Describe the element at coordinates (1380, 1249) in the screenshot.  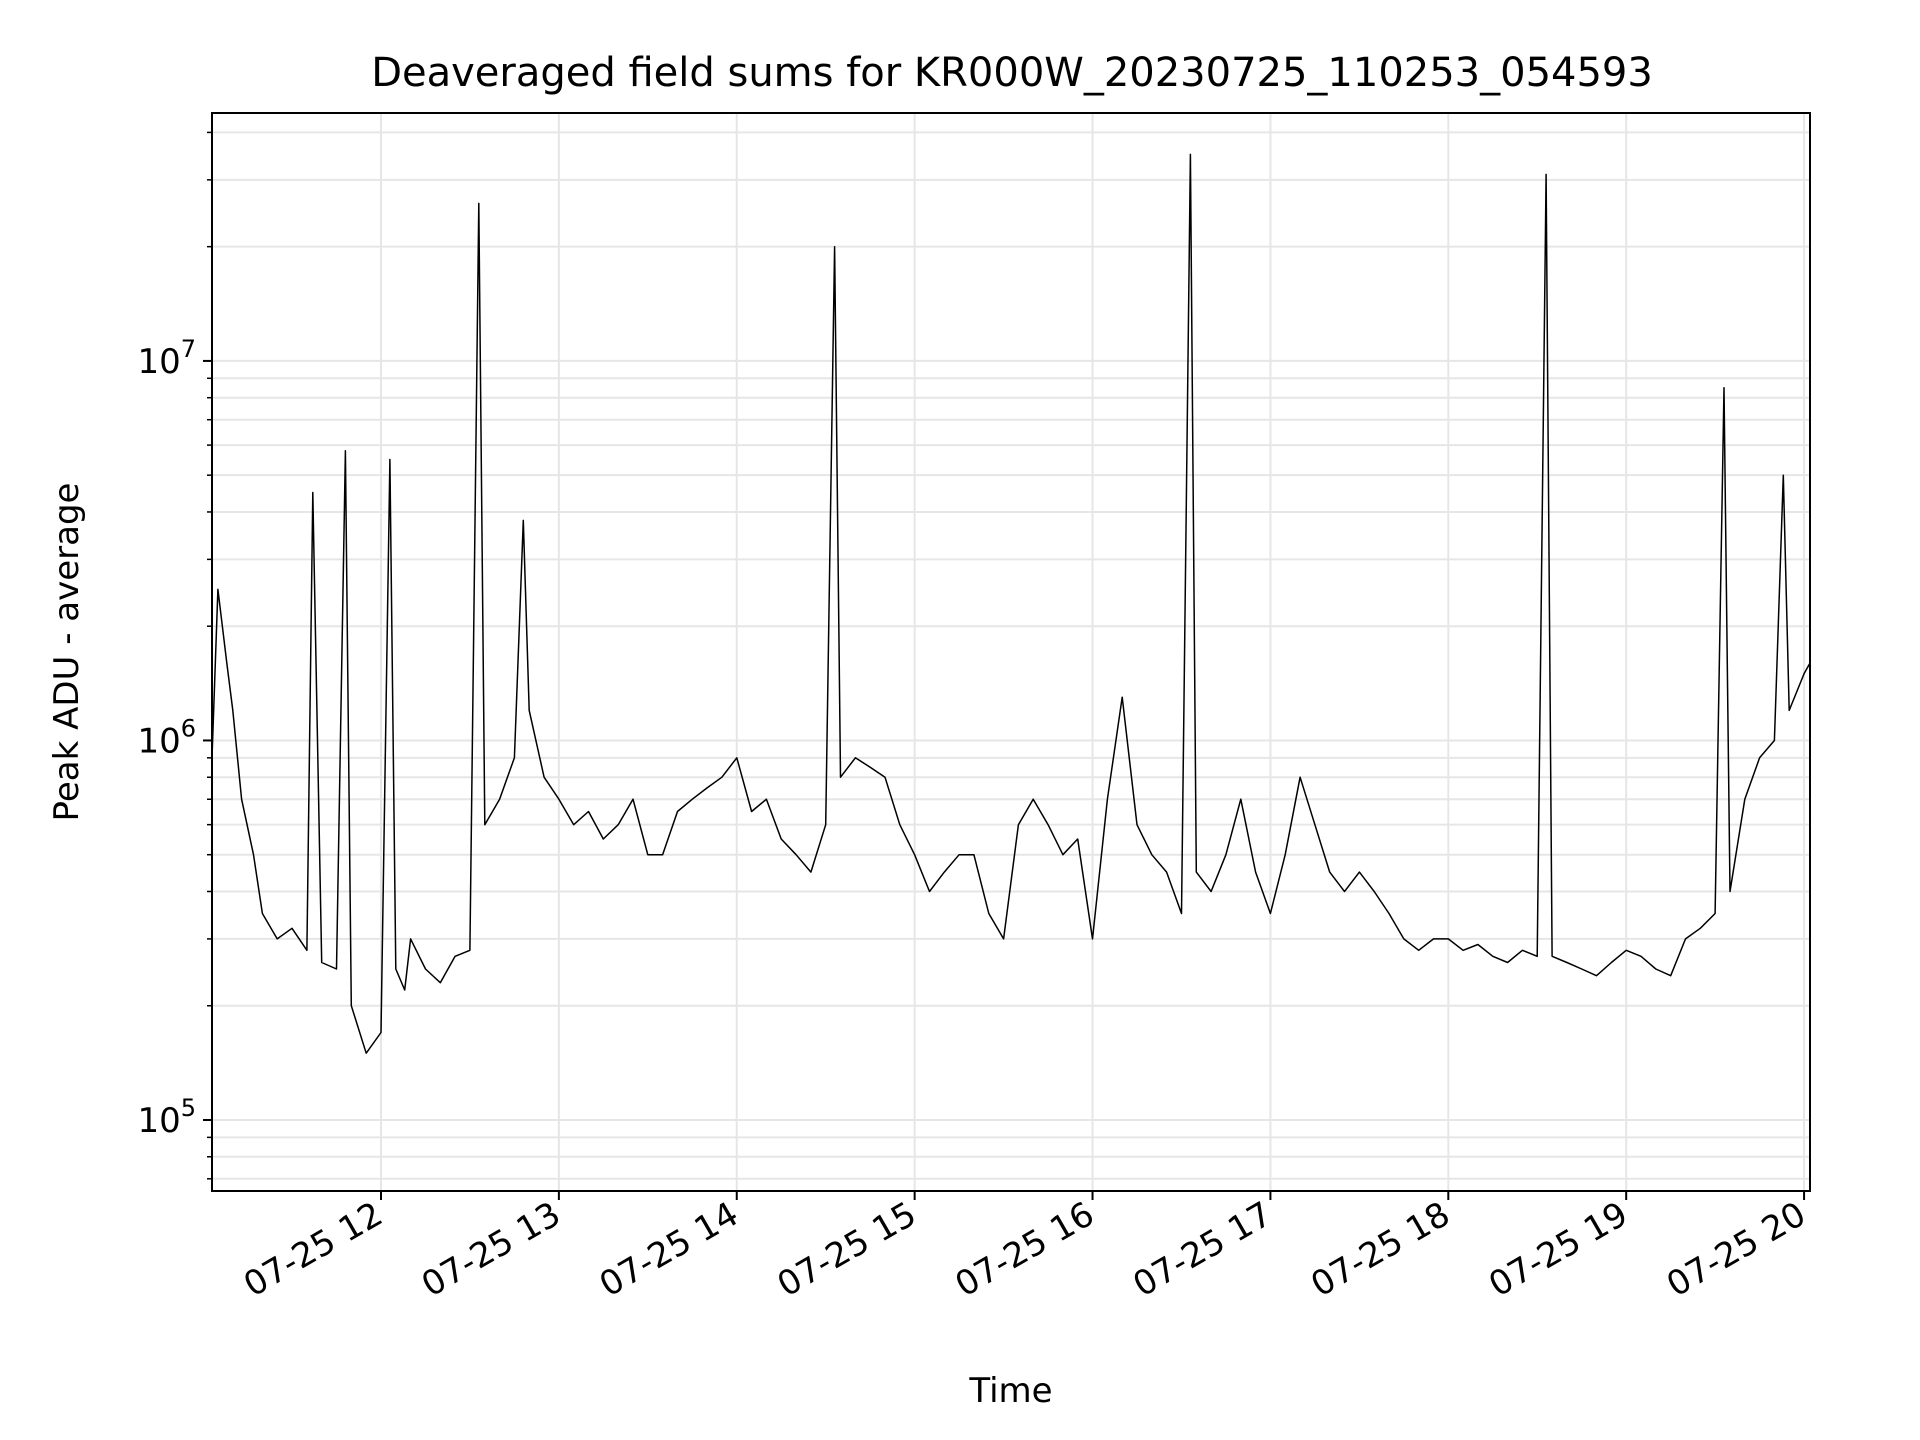
I see `x-tick-label: 07-25 18` at that location.